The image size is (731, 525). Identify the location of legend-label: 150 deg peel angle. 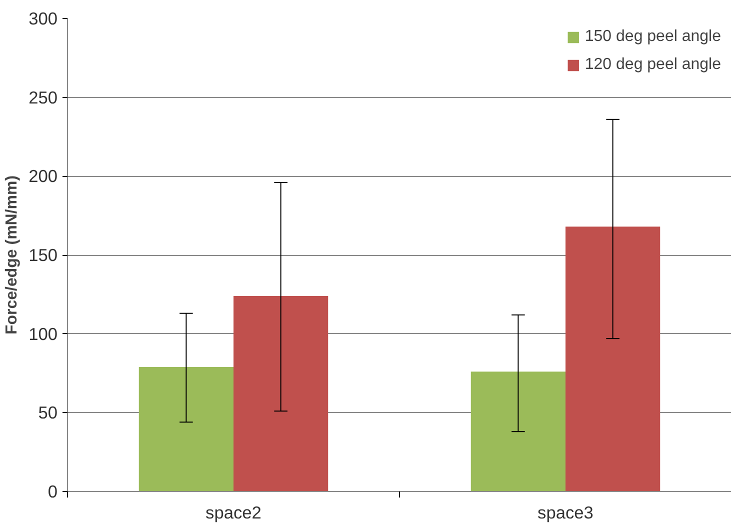
(652, 37).